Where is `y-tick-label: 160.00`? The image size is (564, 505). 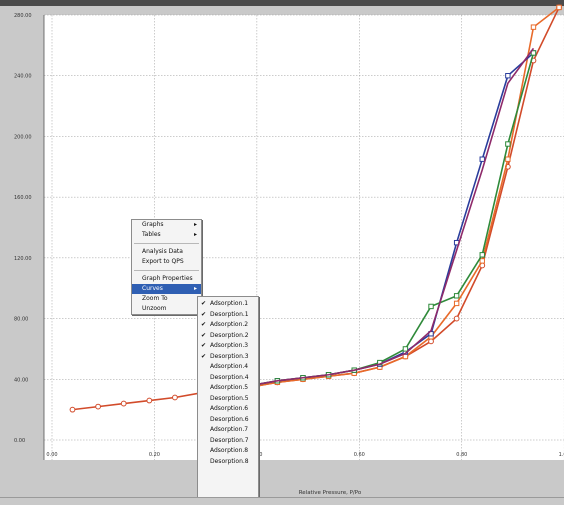
y-tick-label: 160.00 is located at coordinates (23, 198).